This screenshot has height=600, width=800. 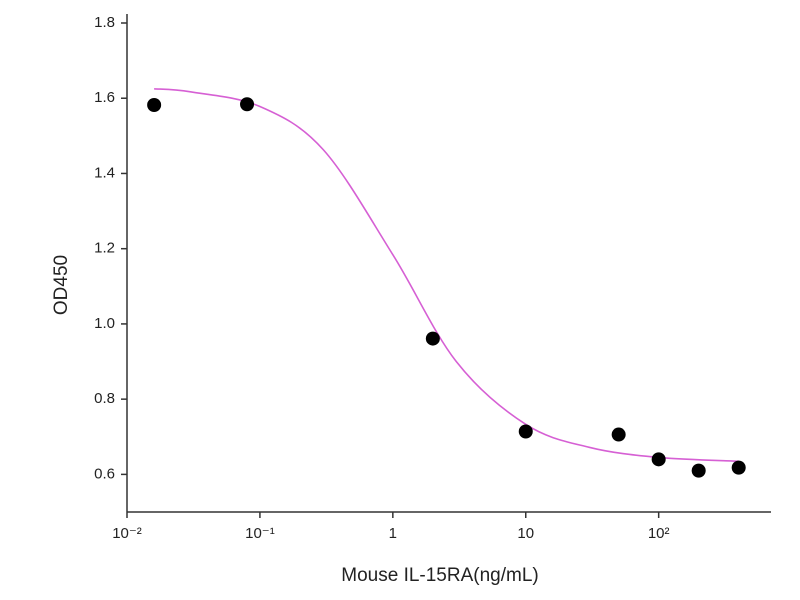 I want to click on x-tick-label: 1, so click(x=393, y=533).